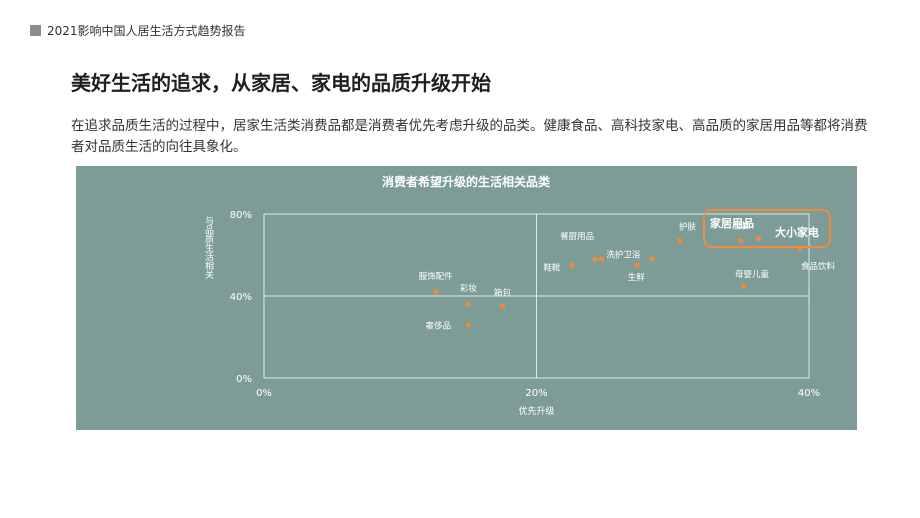 Image resolution: width=920 pixels, height=518 pixels. I want to click on x-tick-label: 20%, so click(536, 393).